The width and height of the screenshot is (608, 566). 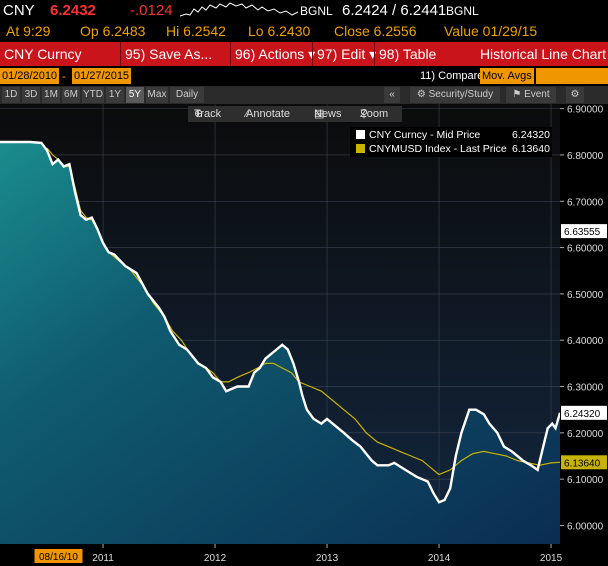 What do you see at coordinates (316, 11) in the screenshot?
I see `quote-source: BGNL` at bounding box center [316, 11].